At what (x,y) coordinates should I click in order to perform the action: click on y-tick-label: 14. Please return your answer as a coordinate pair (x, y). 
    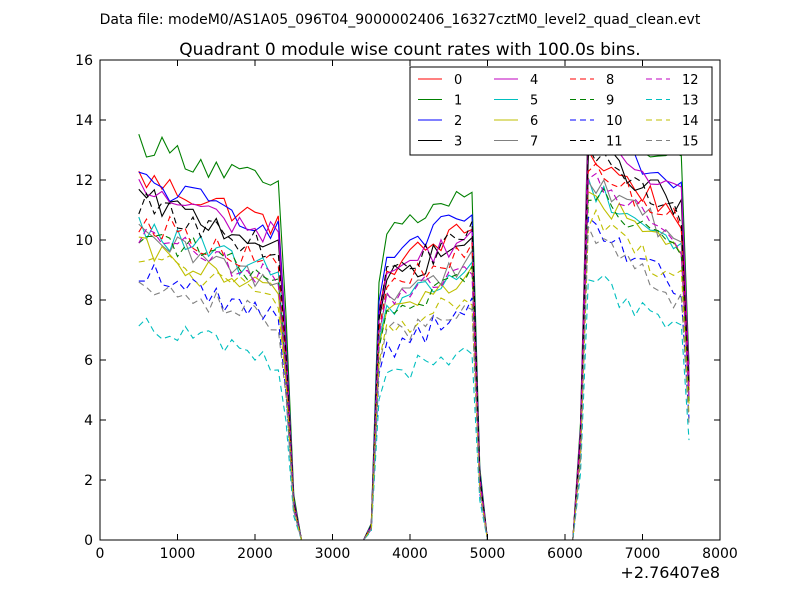
    Looking at the image, I should click on (84, 121).